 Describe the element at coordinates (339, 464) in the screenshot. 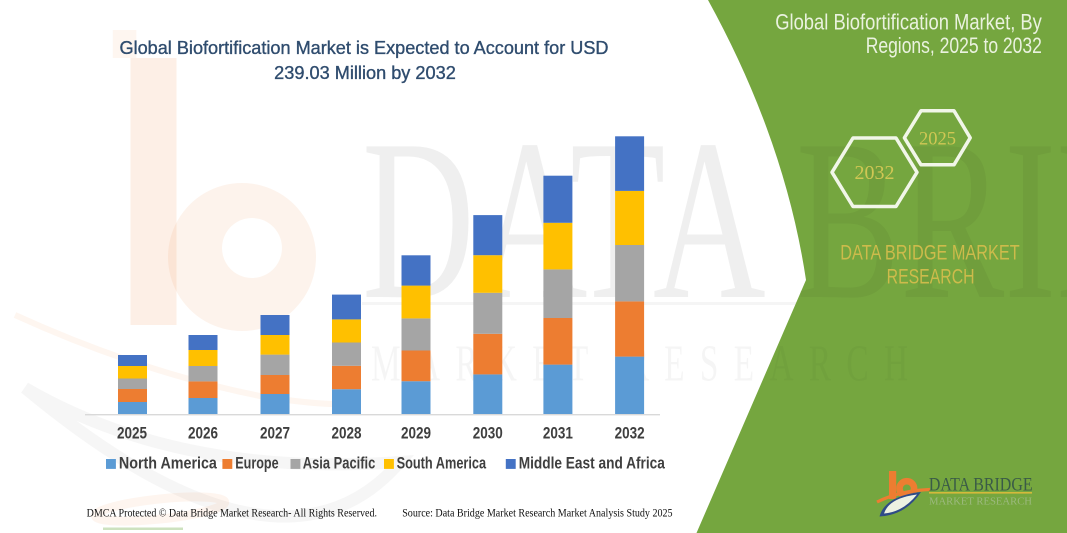

I see `svg-text: Asia Pacific` at that location.